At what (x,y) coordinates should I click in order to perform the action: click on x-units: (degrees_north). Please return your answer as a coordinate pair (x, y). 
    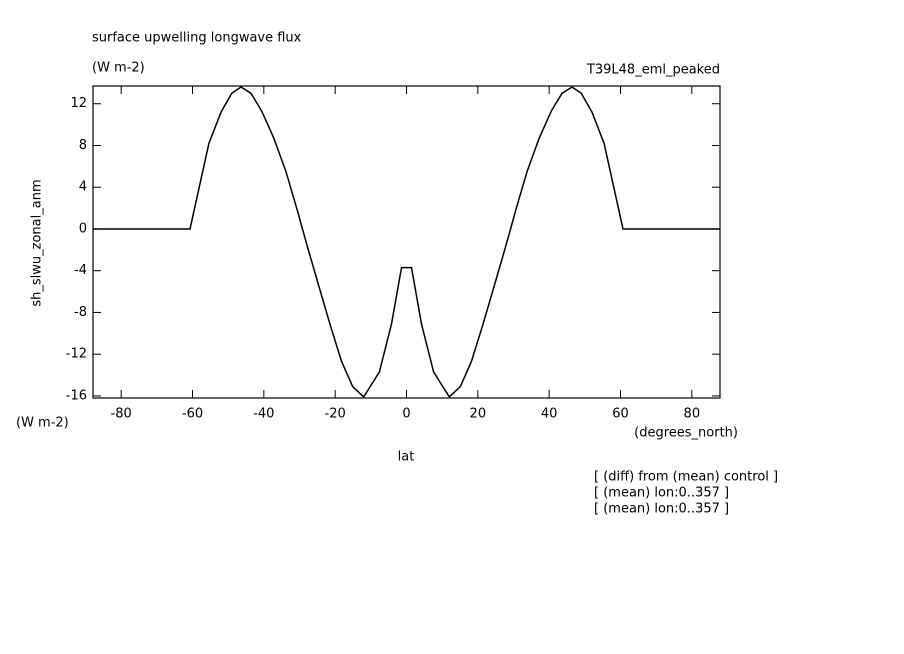
    Looking at the image, I should click on (686, 433).